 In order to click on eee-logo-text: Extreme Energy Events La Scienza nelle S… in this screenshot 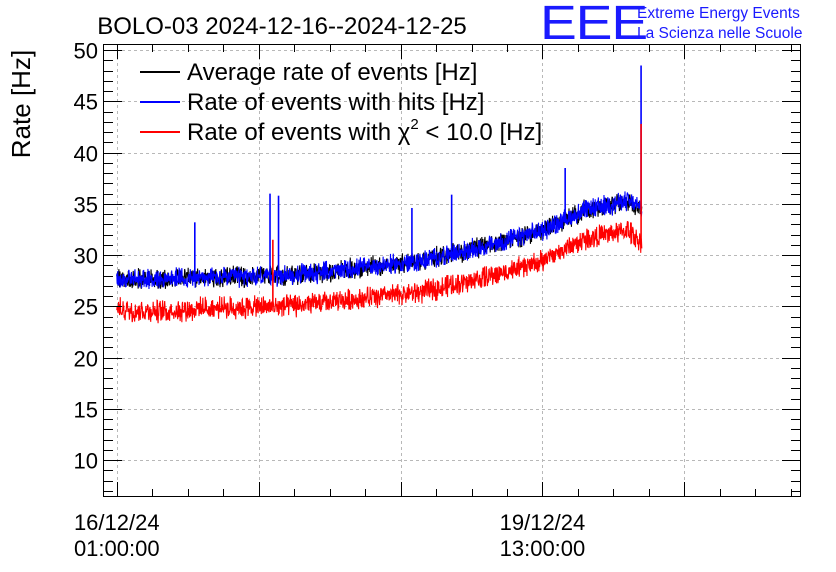, I will do `click(719, 24)`.